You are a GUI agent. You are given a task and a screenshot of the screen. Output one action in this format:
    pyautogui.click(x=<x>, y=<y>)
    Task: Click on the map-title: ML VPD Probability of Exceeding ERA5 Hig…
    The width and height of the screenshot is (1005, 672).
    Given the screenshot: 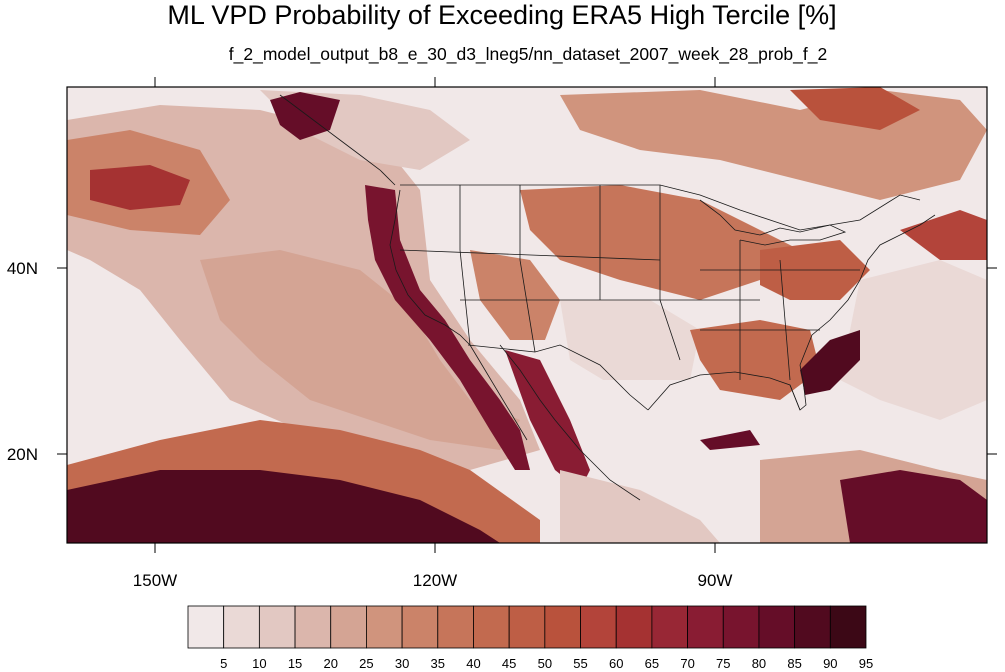 What is the action you would take?
    pyautogui.click(x=501, y=15)
    